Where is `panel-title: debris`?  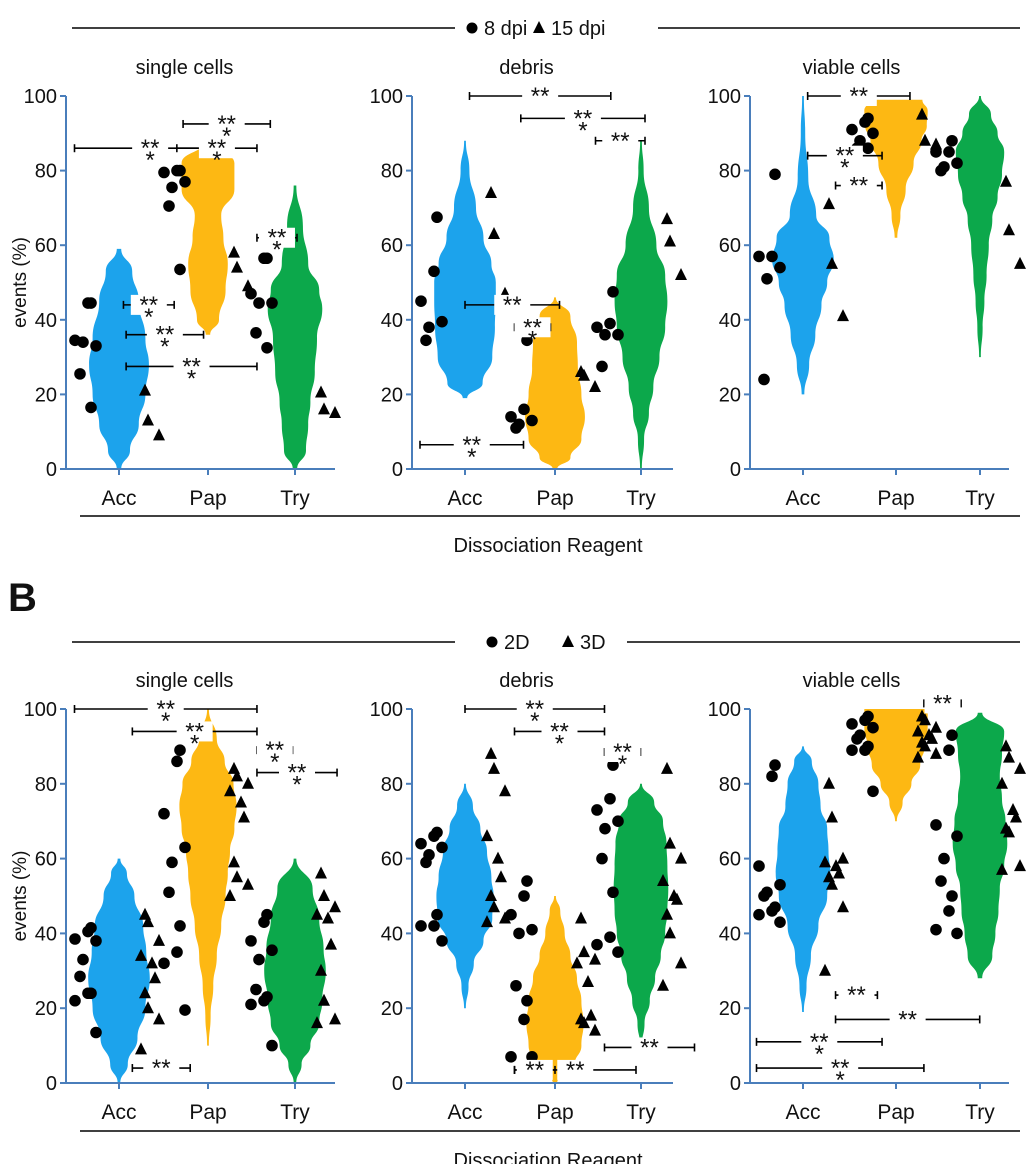
panel-title: debris is located at coordinates (526, 68).